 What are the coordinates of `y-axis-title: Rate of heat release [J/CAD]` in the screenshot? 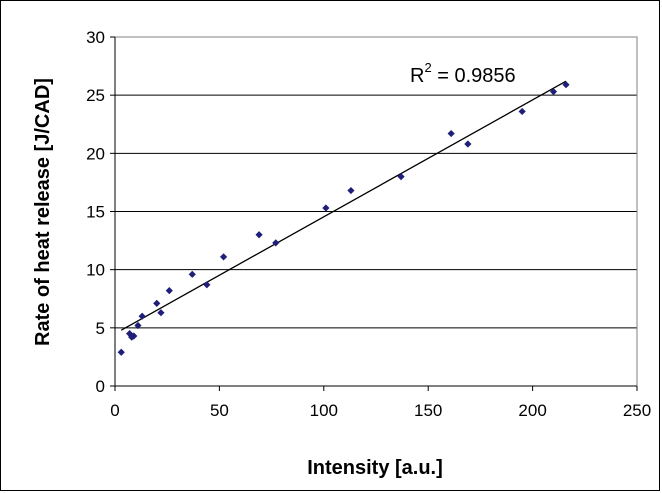 It's located at (43, 212).